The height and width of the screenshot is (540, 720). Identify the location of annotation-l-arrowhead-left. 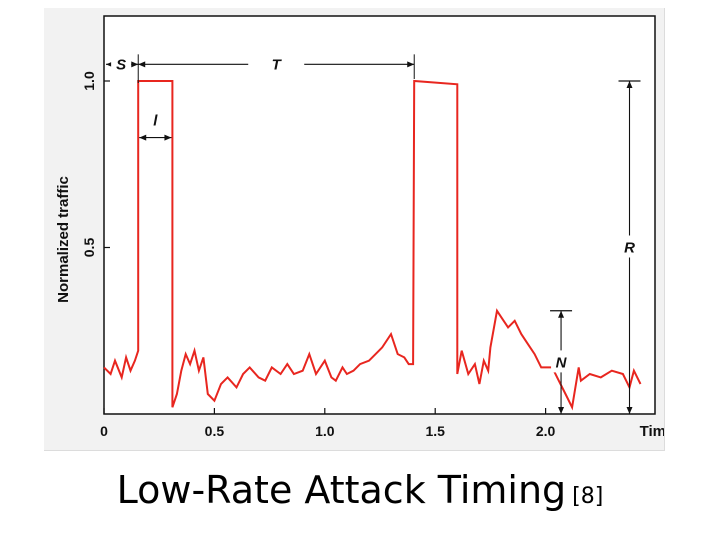
(143, 137).